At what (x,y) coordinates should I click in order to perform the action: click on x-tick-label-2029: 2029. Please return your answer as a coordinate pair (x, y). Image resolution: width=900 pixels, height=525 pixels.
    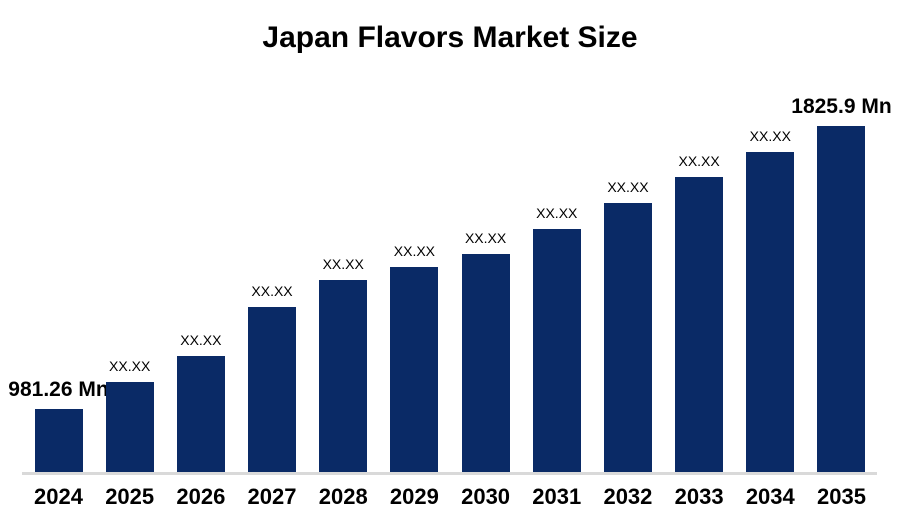
    Looking at the image, I should click on (414, 496).